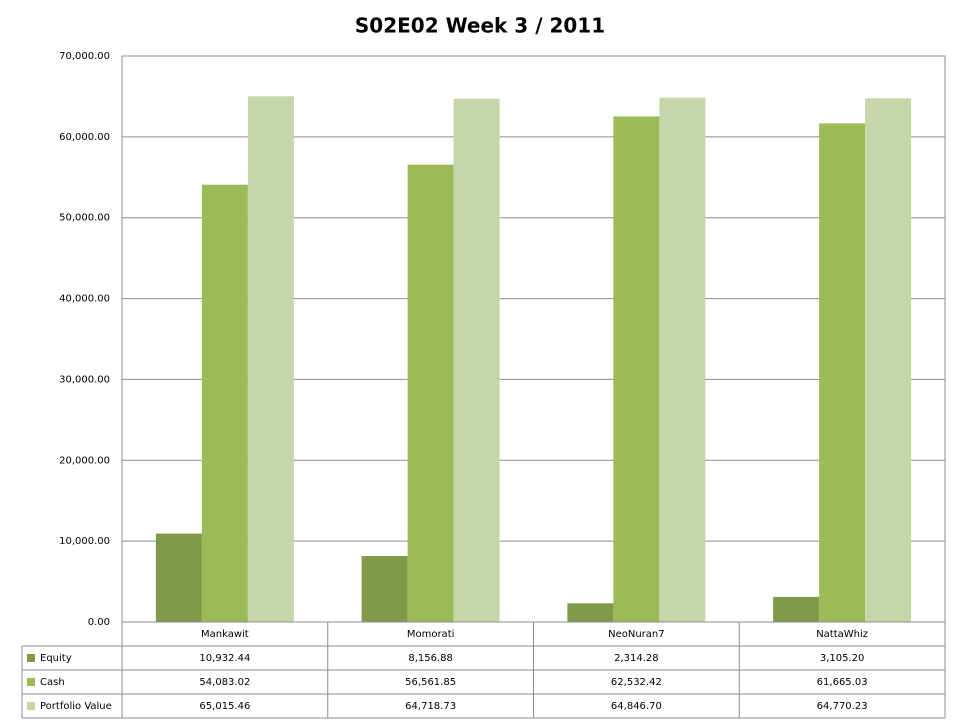 The image size is (960, 720). Describe the element at coordinates (430, 658) in the screenshot. I see `table-cell: 8,156.88` at that location.